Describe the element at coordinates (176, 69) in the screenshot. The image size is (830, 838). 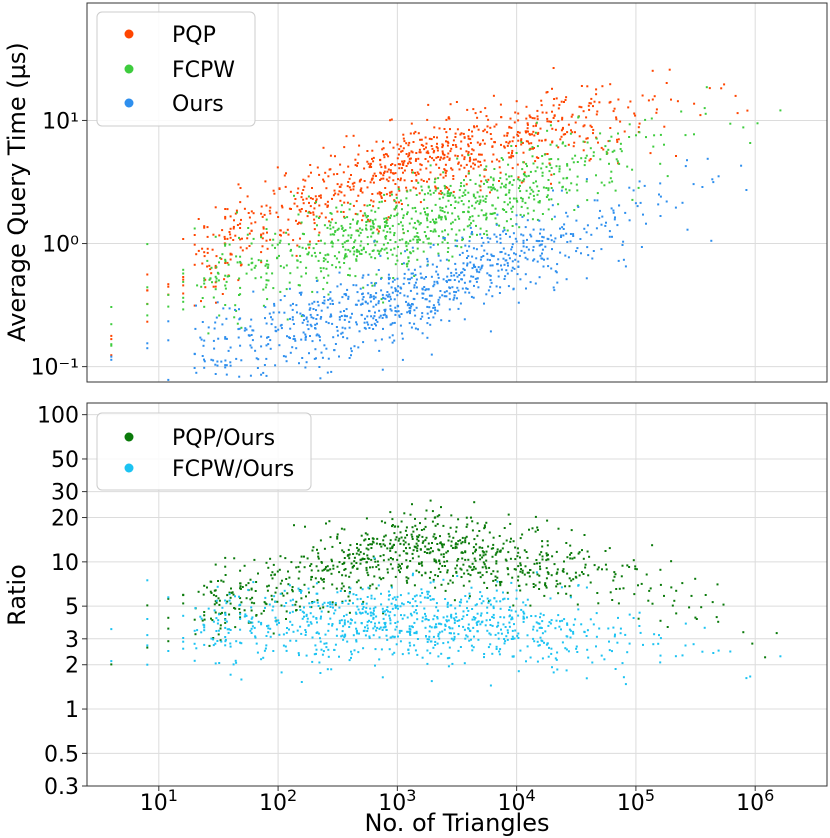
I see `top-legend: PQP FCPW Ours` at that location.